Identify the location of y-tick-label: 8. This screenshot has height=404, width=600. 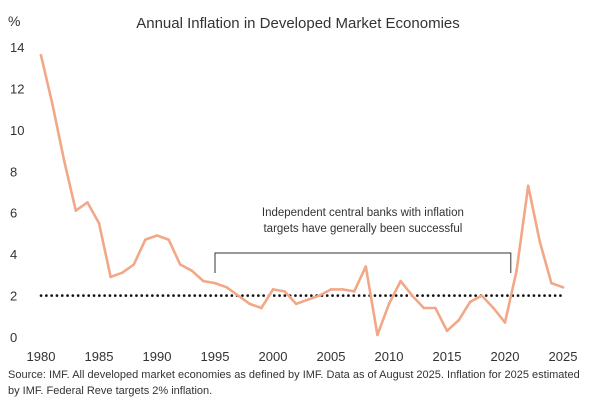
(13, 171).